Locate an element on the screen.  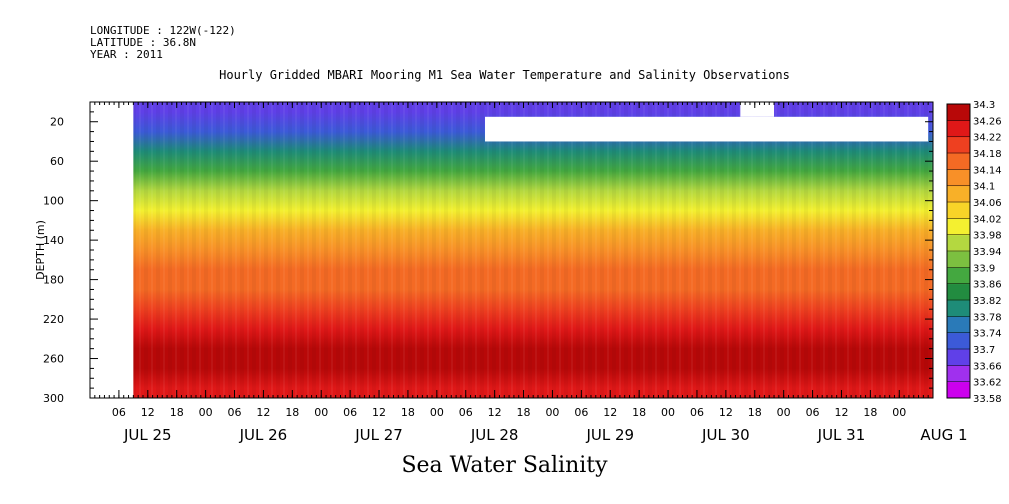
colorbar-label: 33.66 is located at coordinates (987, 366).